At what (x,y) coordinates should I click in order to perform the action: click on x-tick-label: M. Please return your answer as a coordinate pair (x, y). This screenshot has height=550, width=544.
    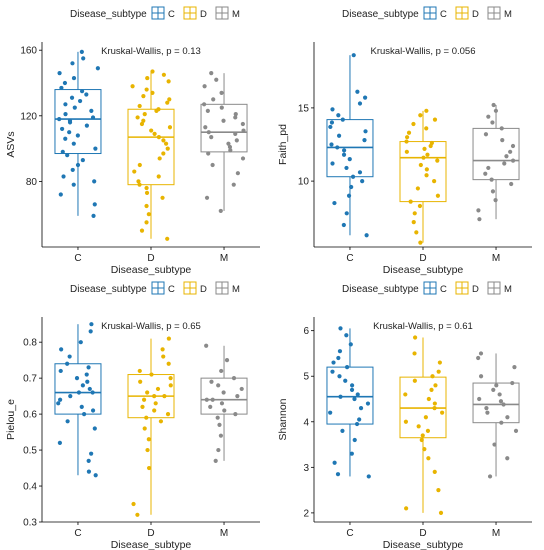
    Looking at the image, I should click on (496, 533).